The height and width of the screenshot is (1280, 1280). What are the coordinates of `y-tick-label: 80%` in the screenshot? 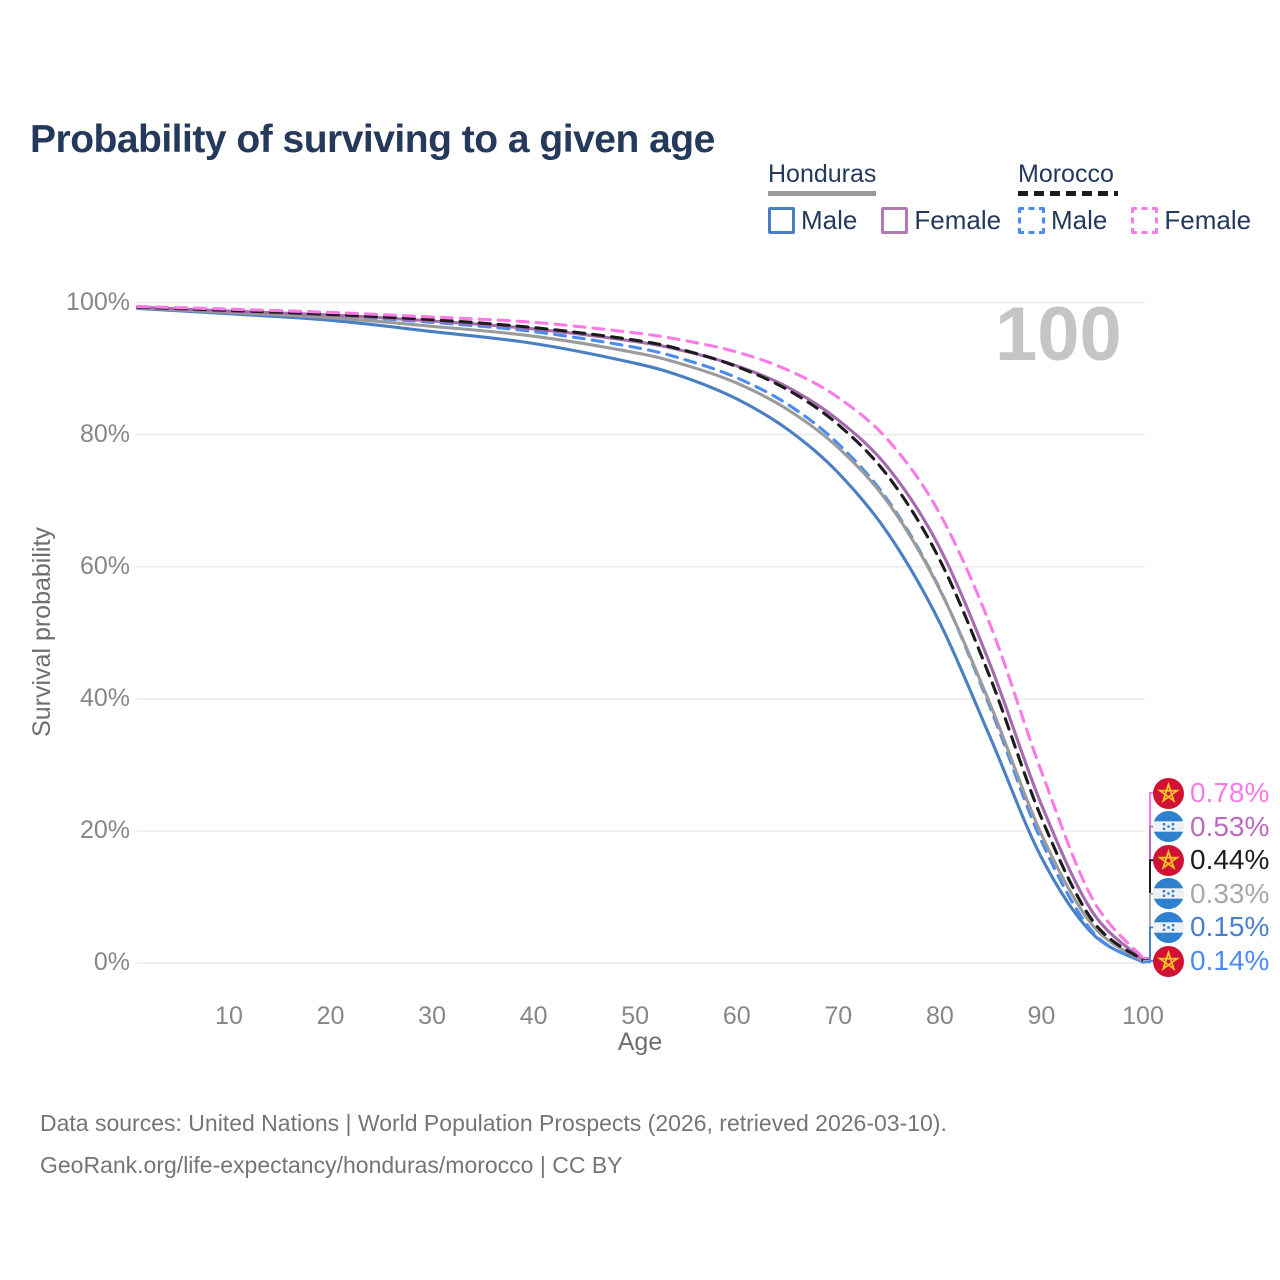 It's located at (104, 433).